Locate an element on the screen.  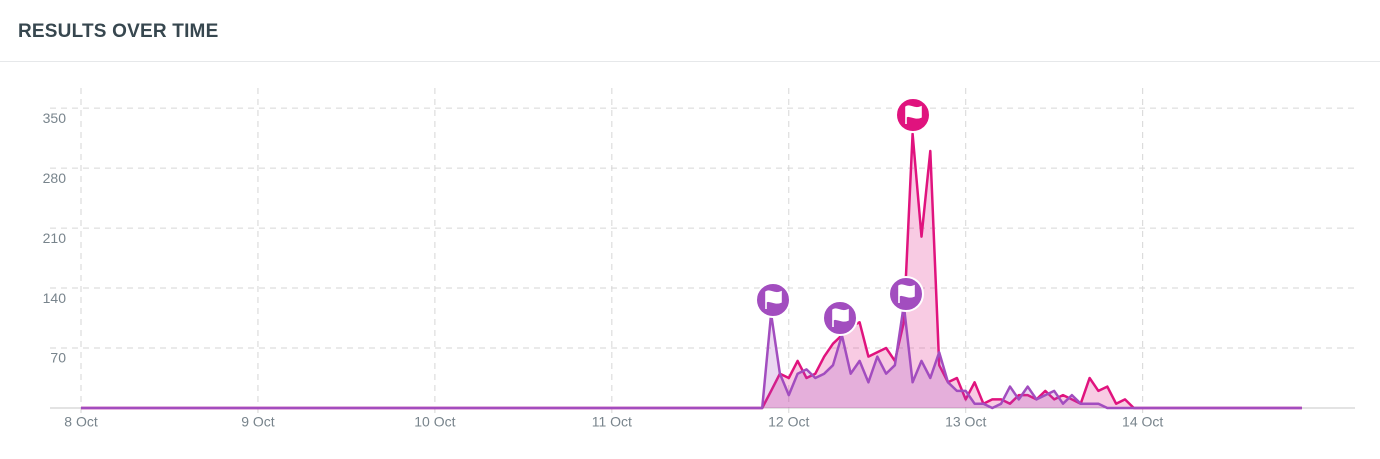
y-tick-label: 210 is located at coordinates (55, 238).